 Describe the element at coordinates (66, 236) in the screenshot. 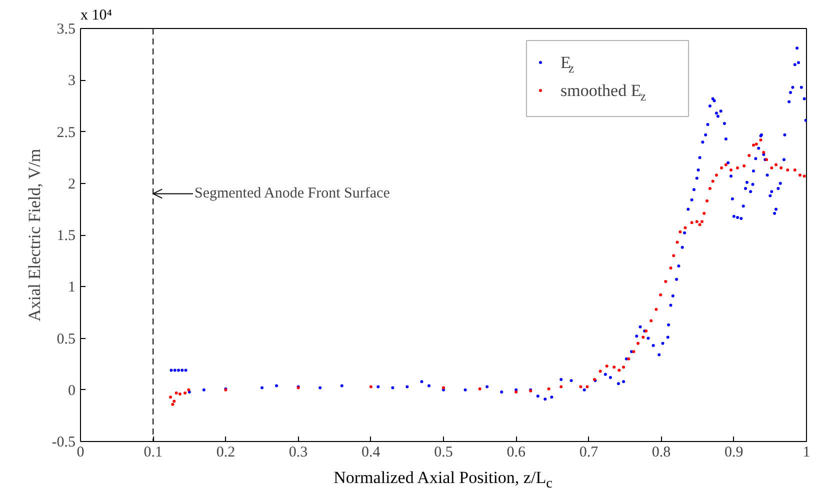

I see `y-tick-label: 1.5` at that location.